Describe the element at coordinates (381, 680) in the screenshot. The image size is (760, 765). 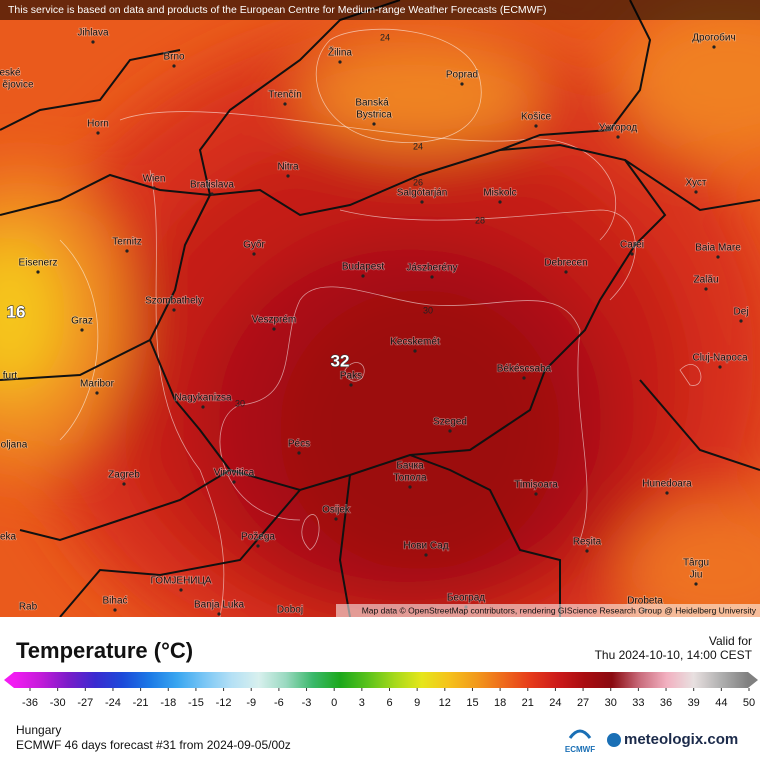
I see `colorbar-gradient` at that location.